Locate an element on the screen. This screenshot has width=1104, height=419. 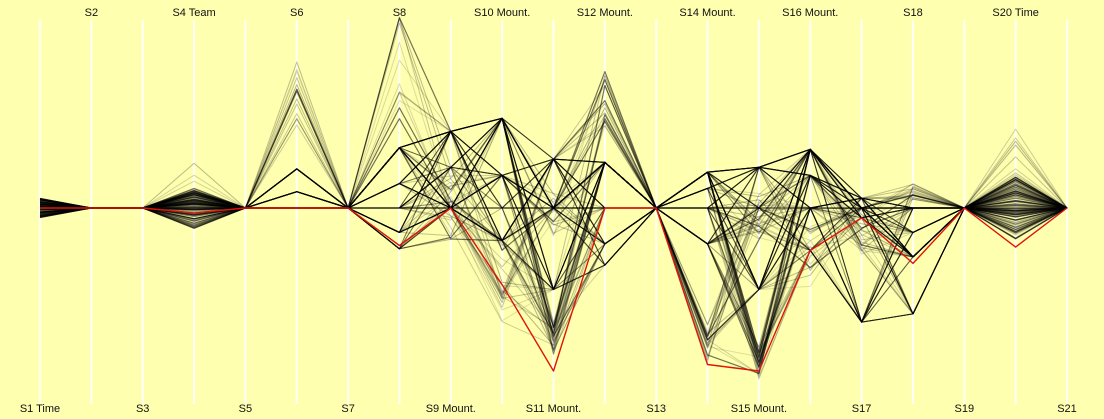
axis-label-s7: S7 is located at coordinates (347, 409).